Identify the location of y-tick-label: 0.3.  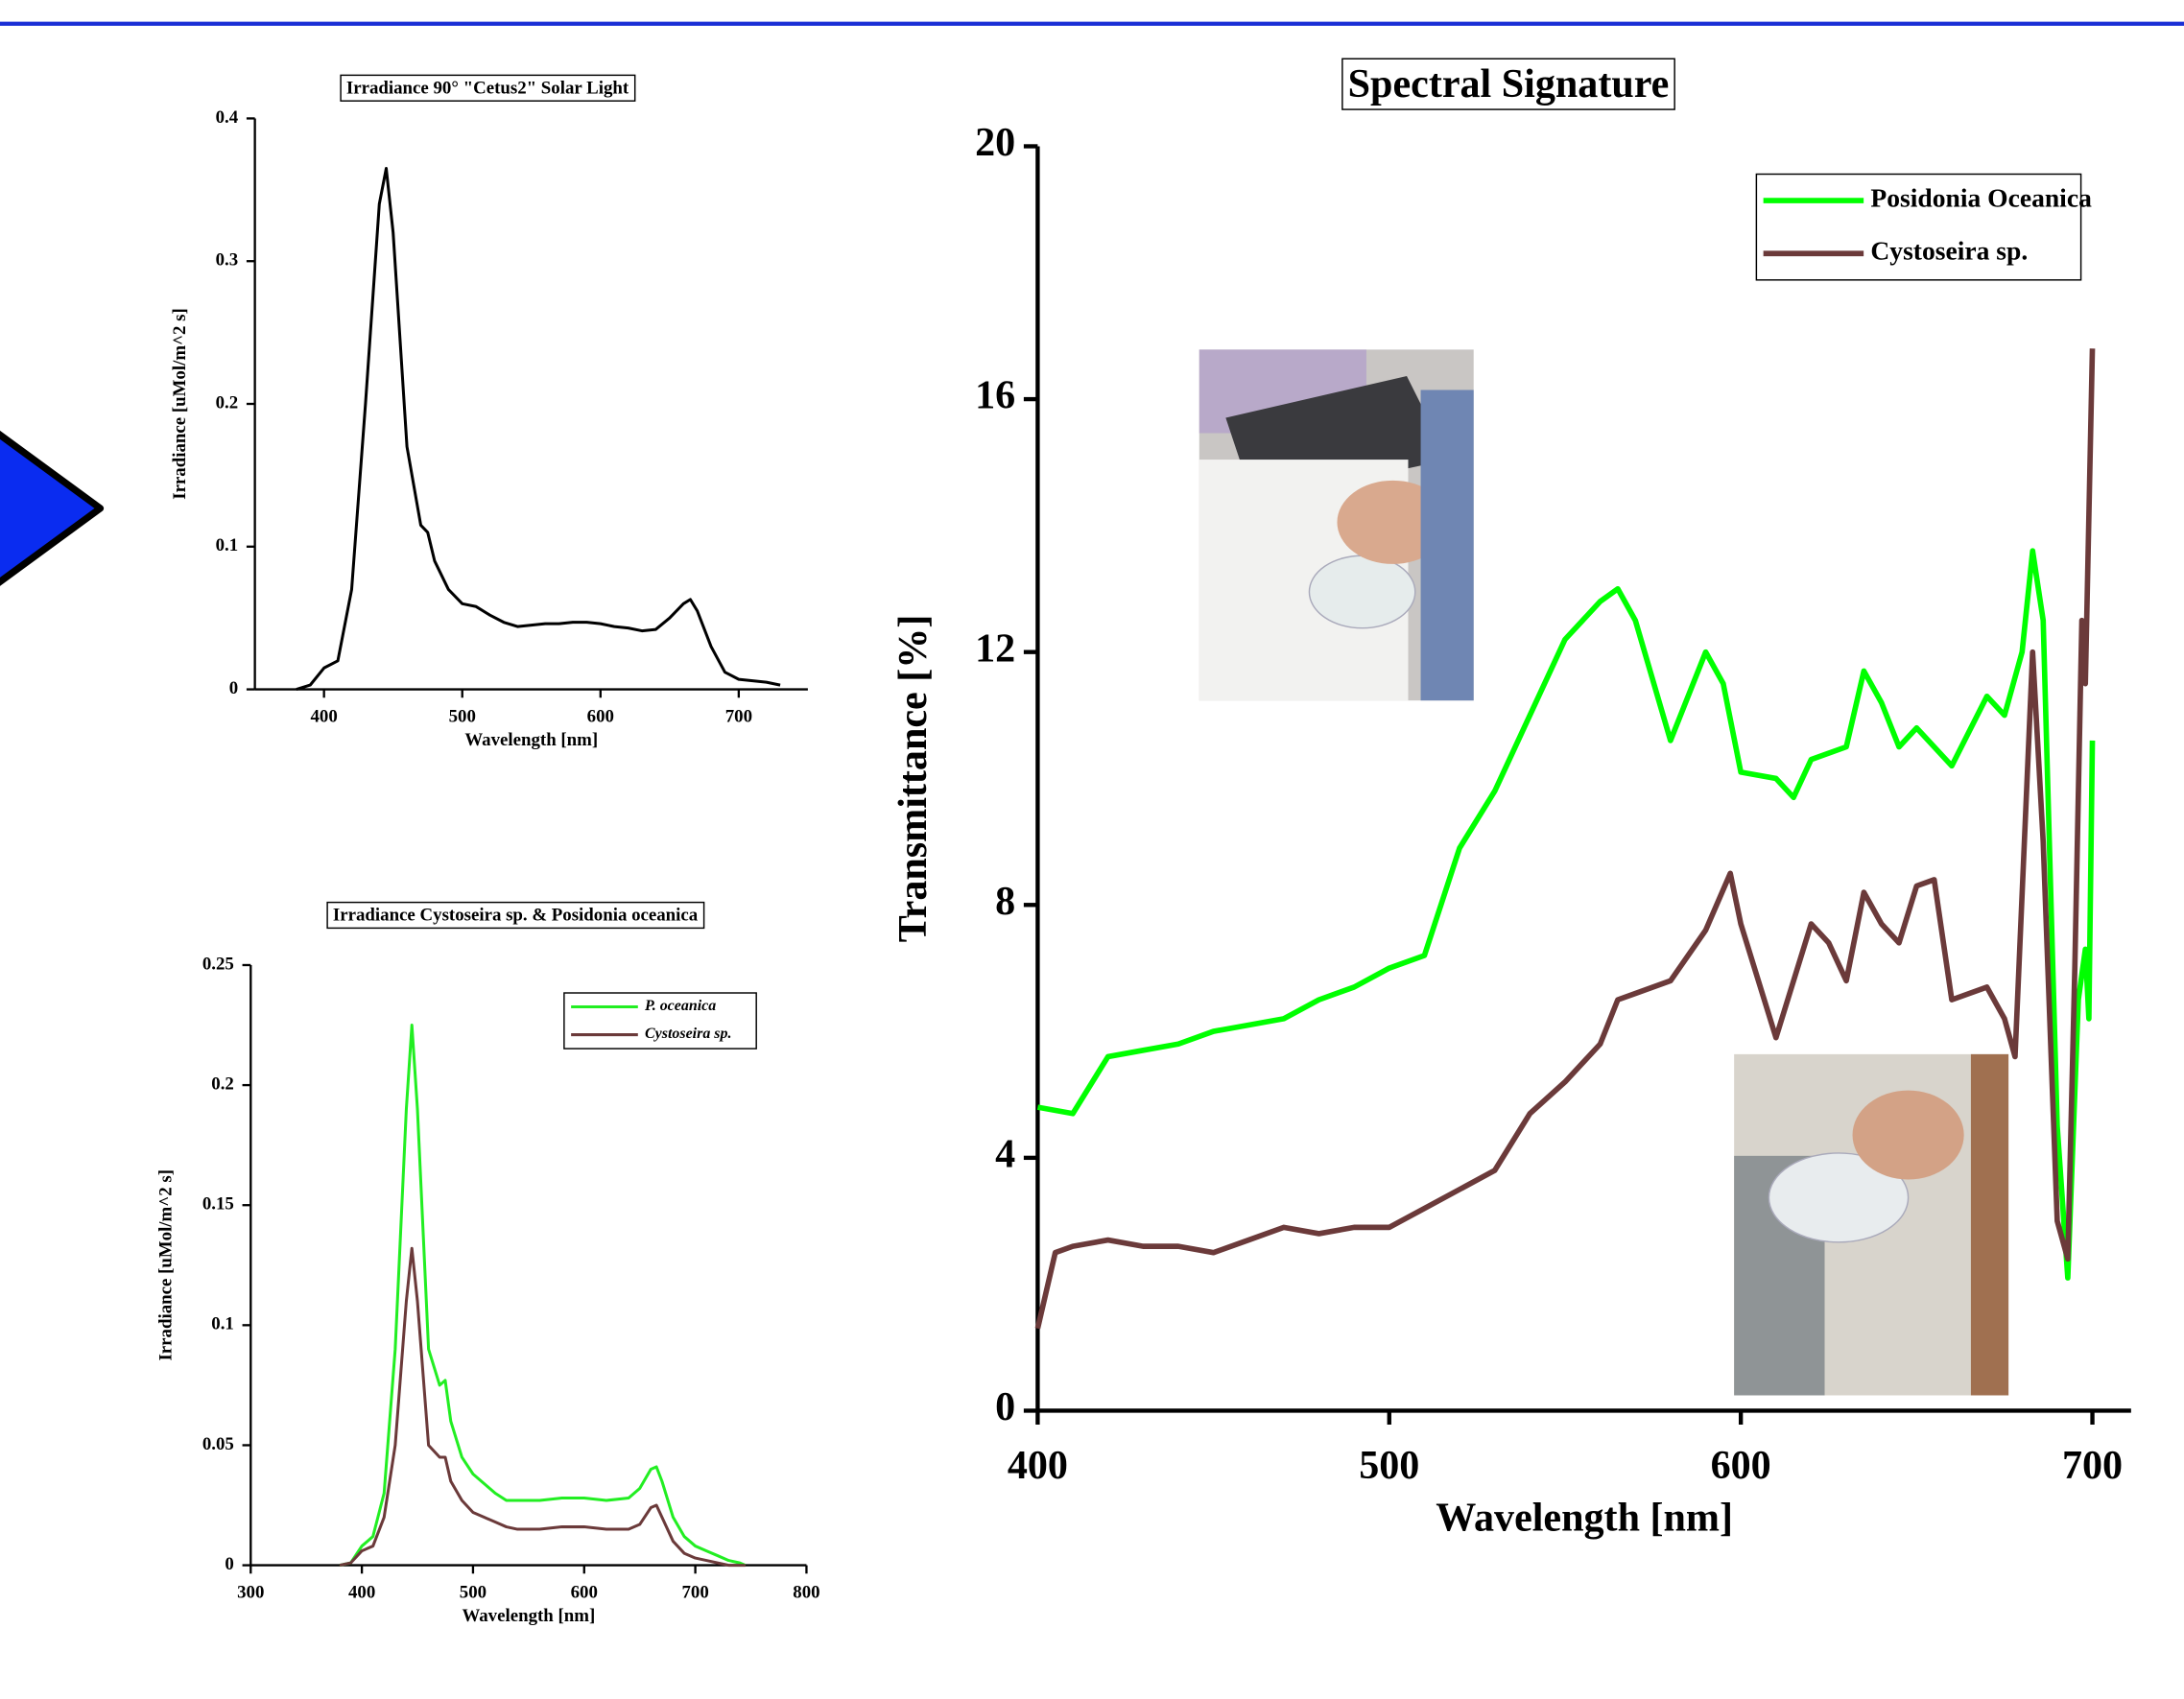
(227, 260).